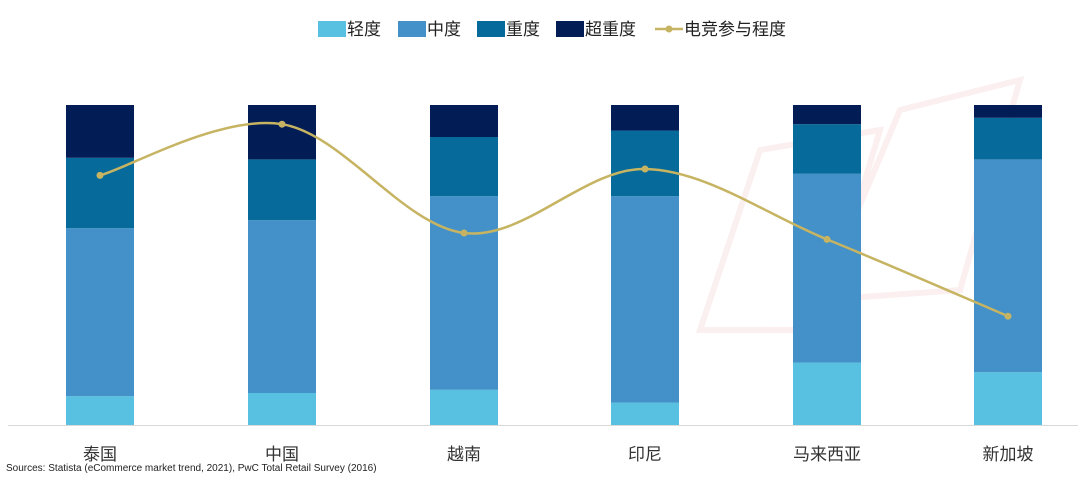  I want to click on legend-label-1: 轻度, so click(364, 30).